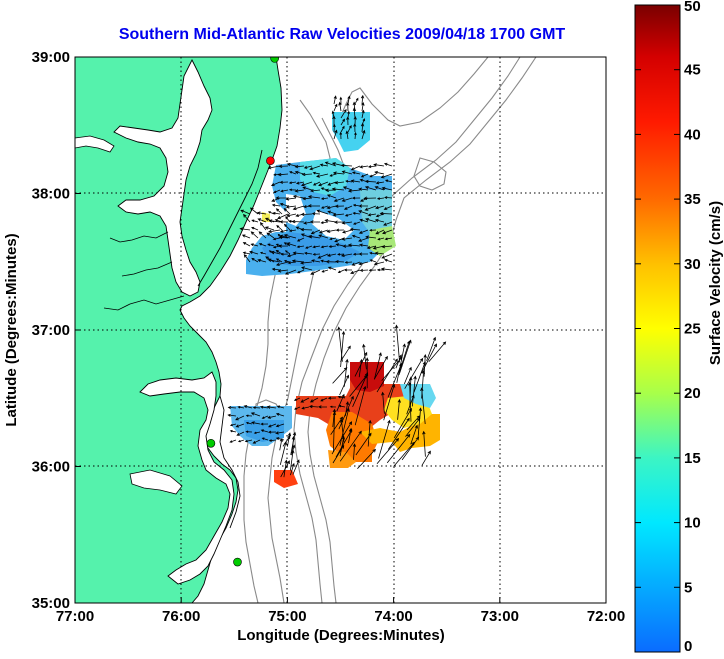 The width and height of the screenshot is (724, 659). I want to click on colorbar-tick-label: 0, so click(688, 646).